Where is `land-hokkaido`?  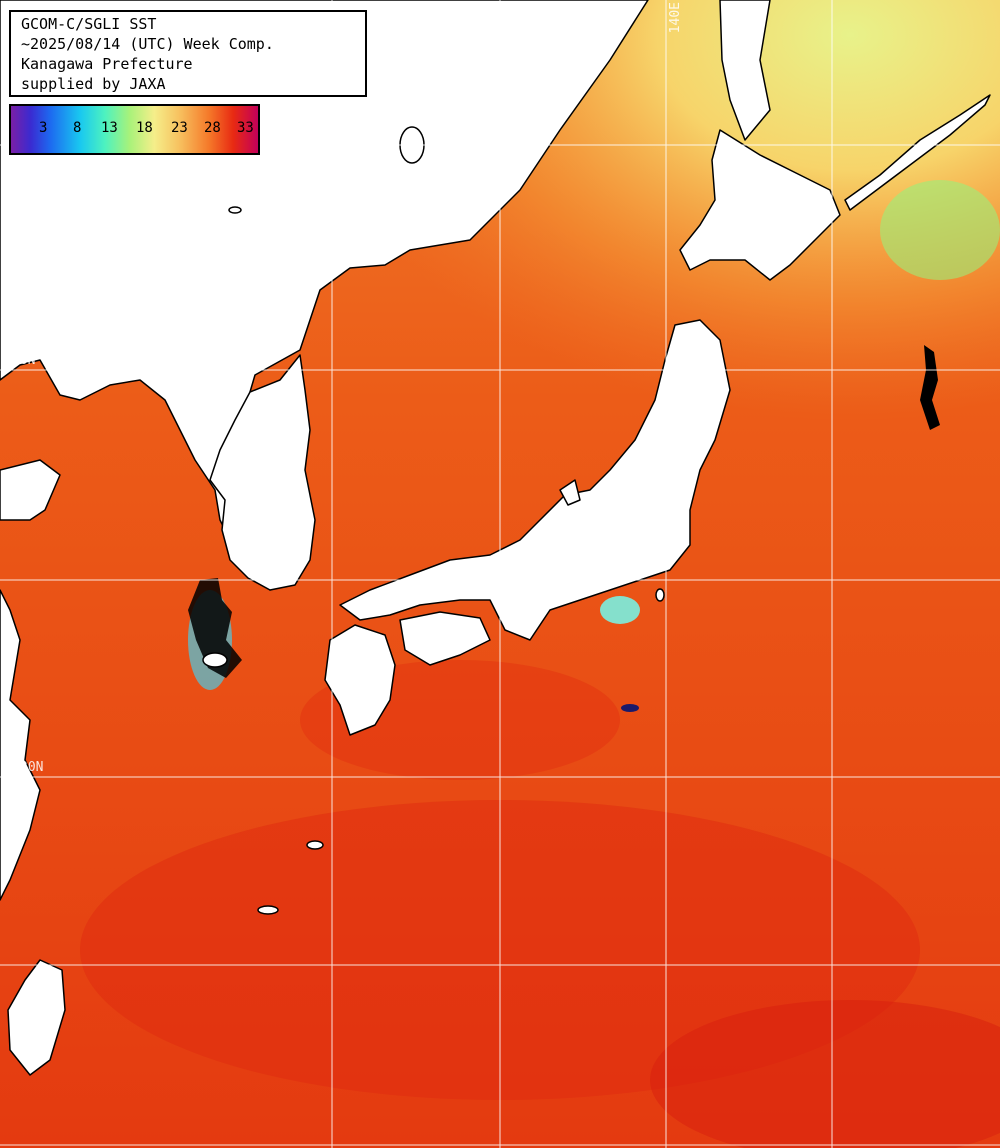 land-hokkaido is located at coordinates (760, 205).